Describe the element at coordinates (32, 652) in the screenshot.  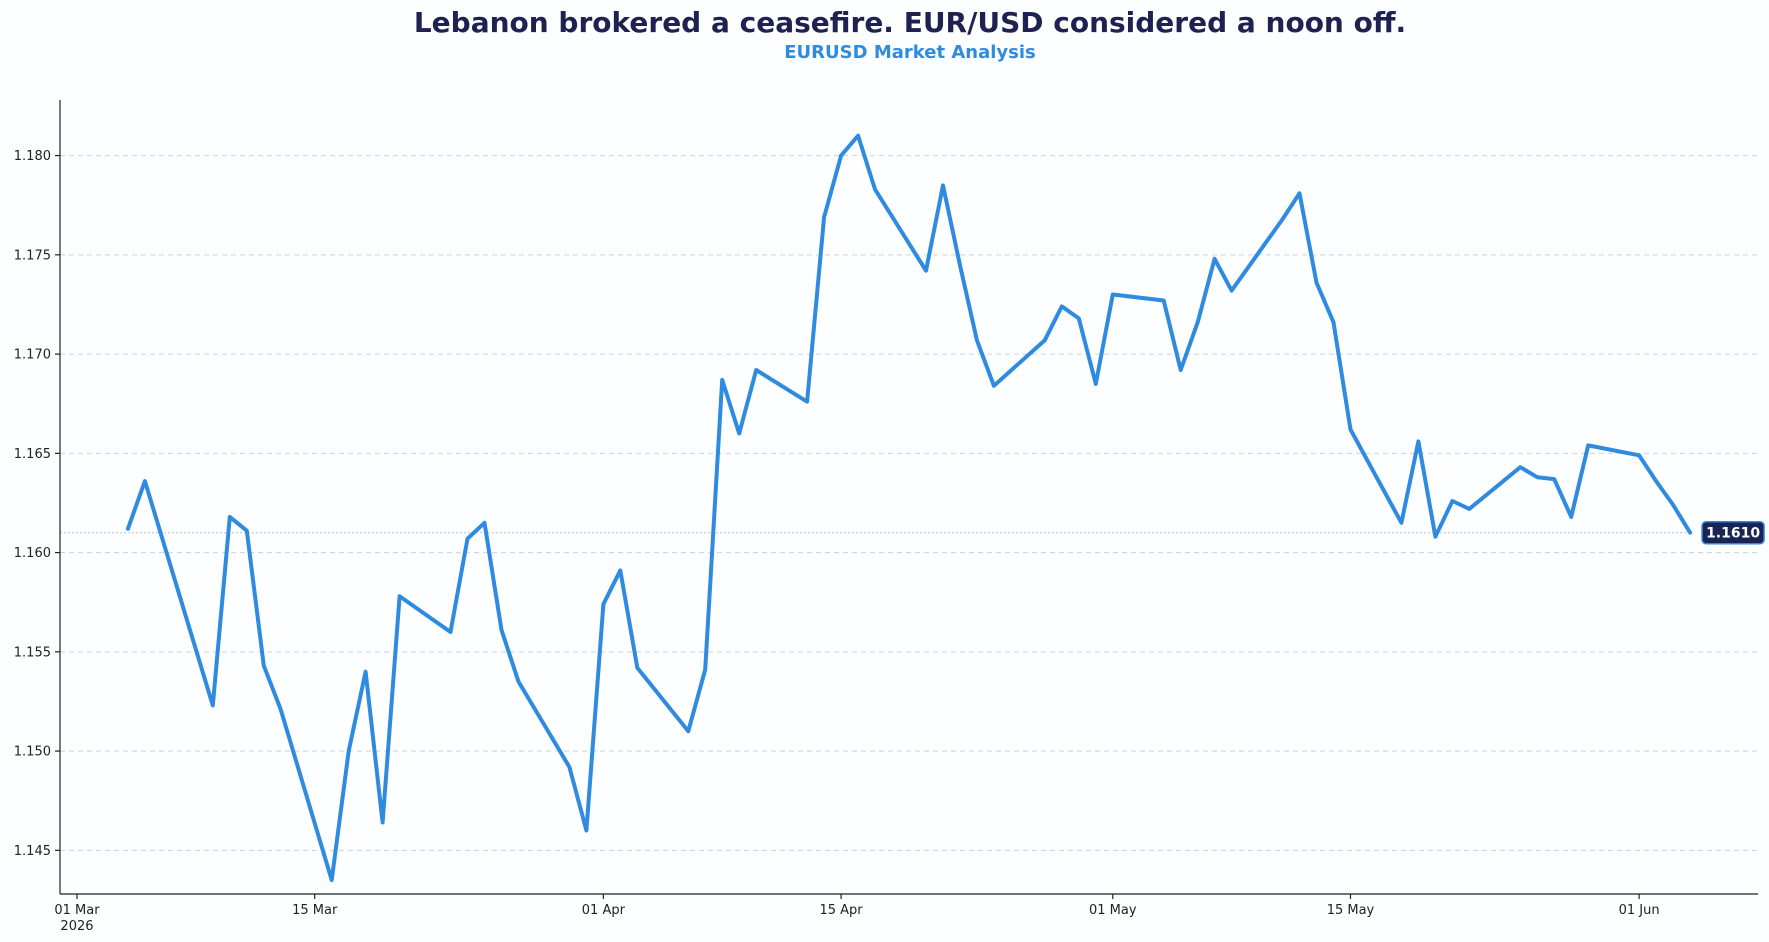
I see `y-tick-label: 1.155` at that location.